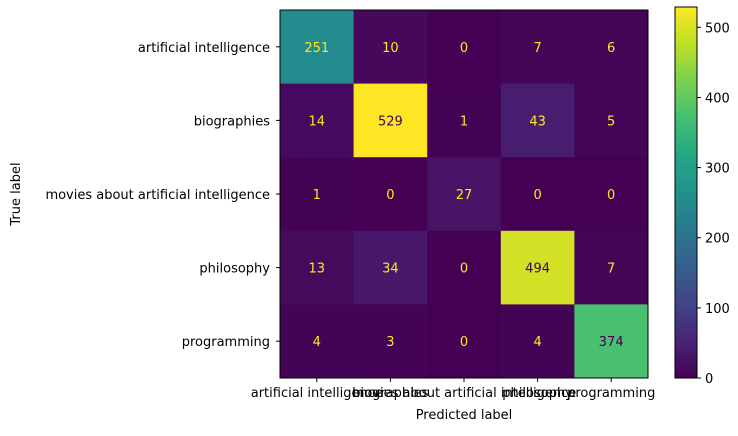  I want to click on cell-value: 494, so click(537, 269).